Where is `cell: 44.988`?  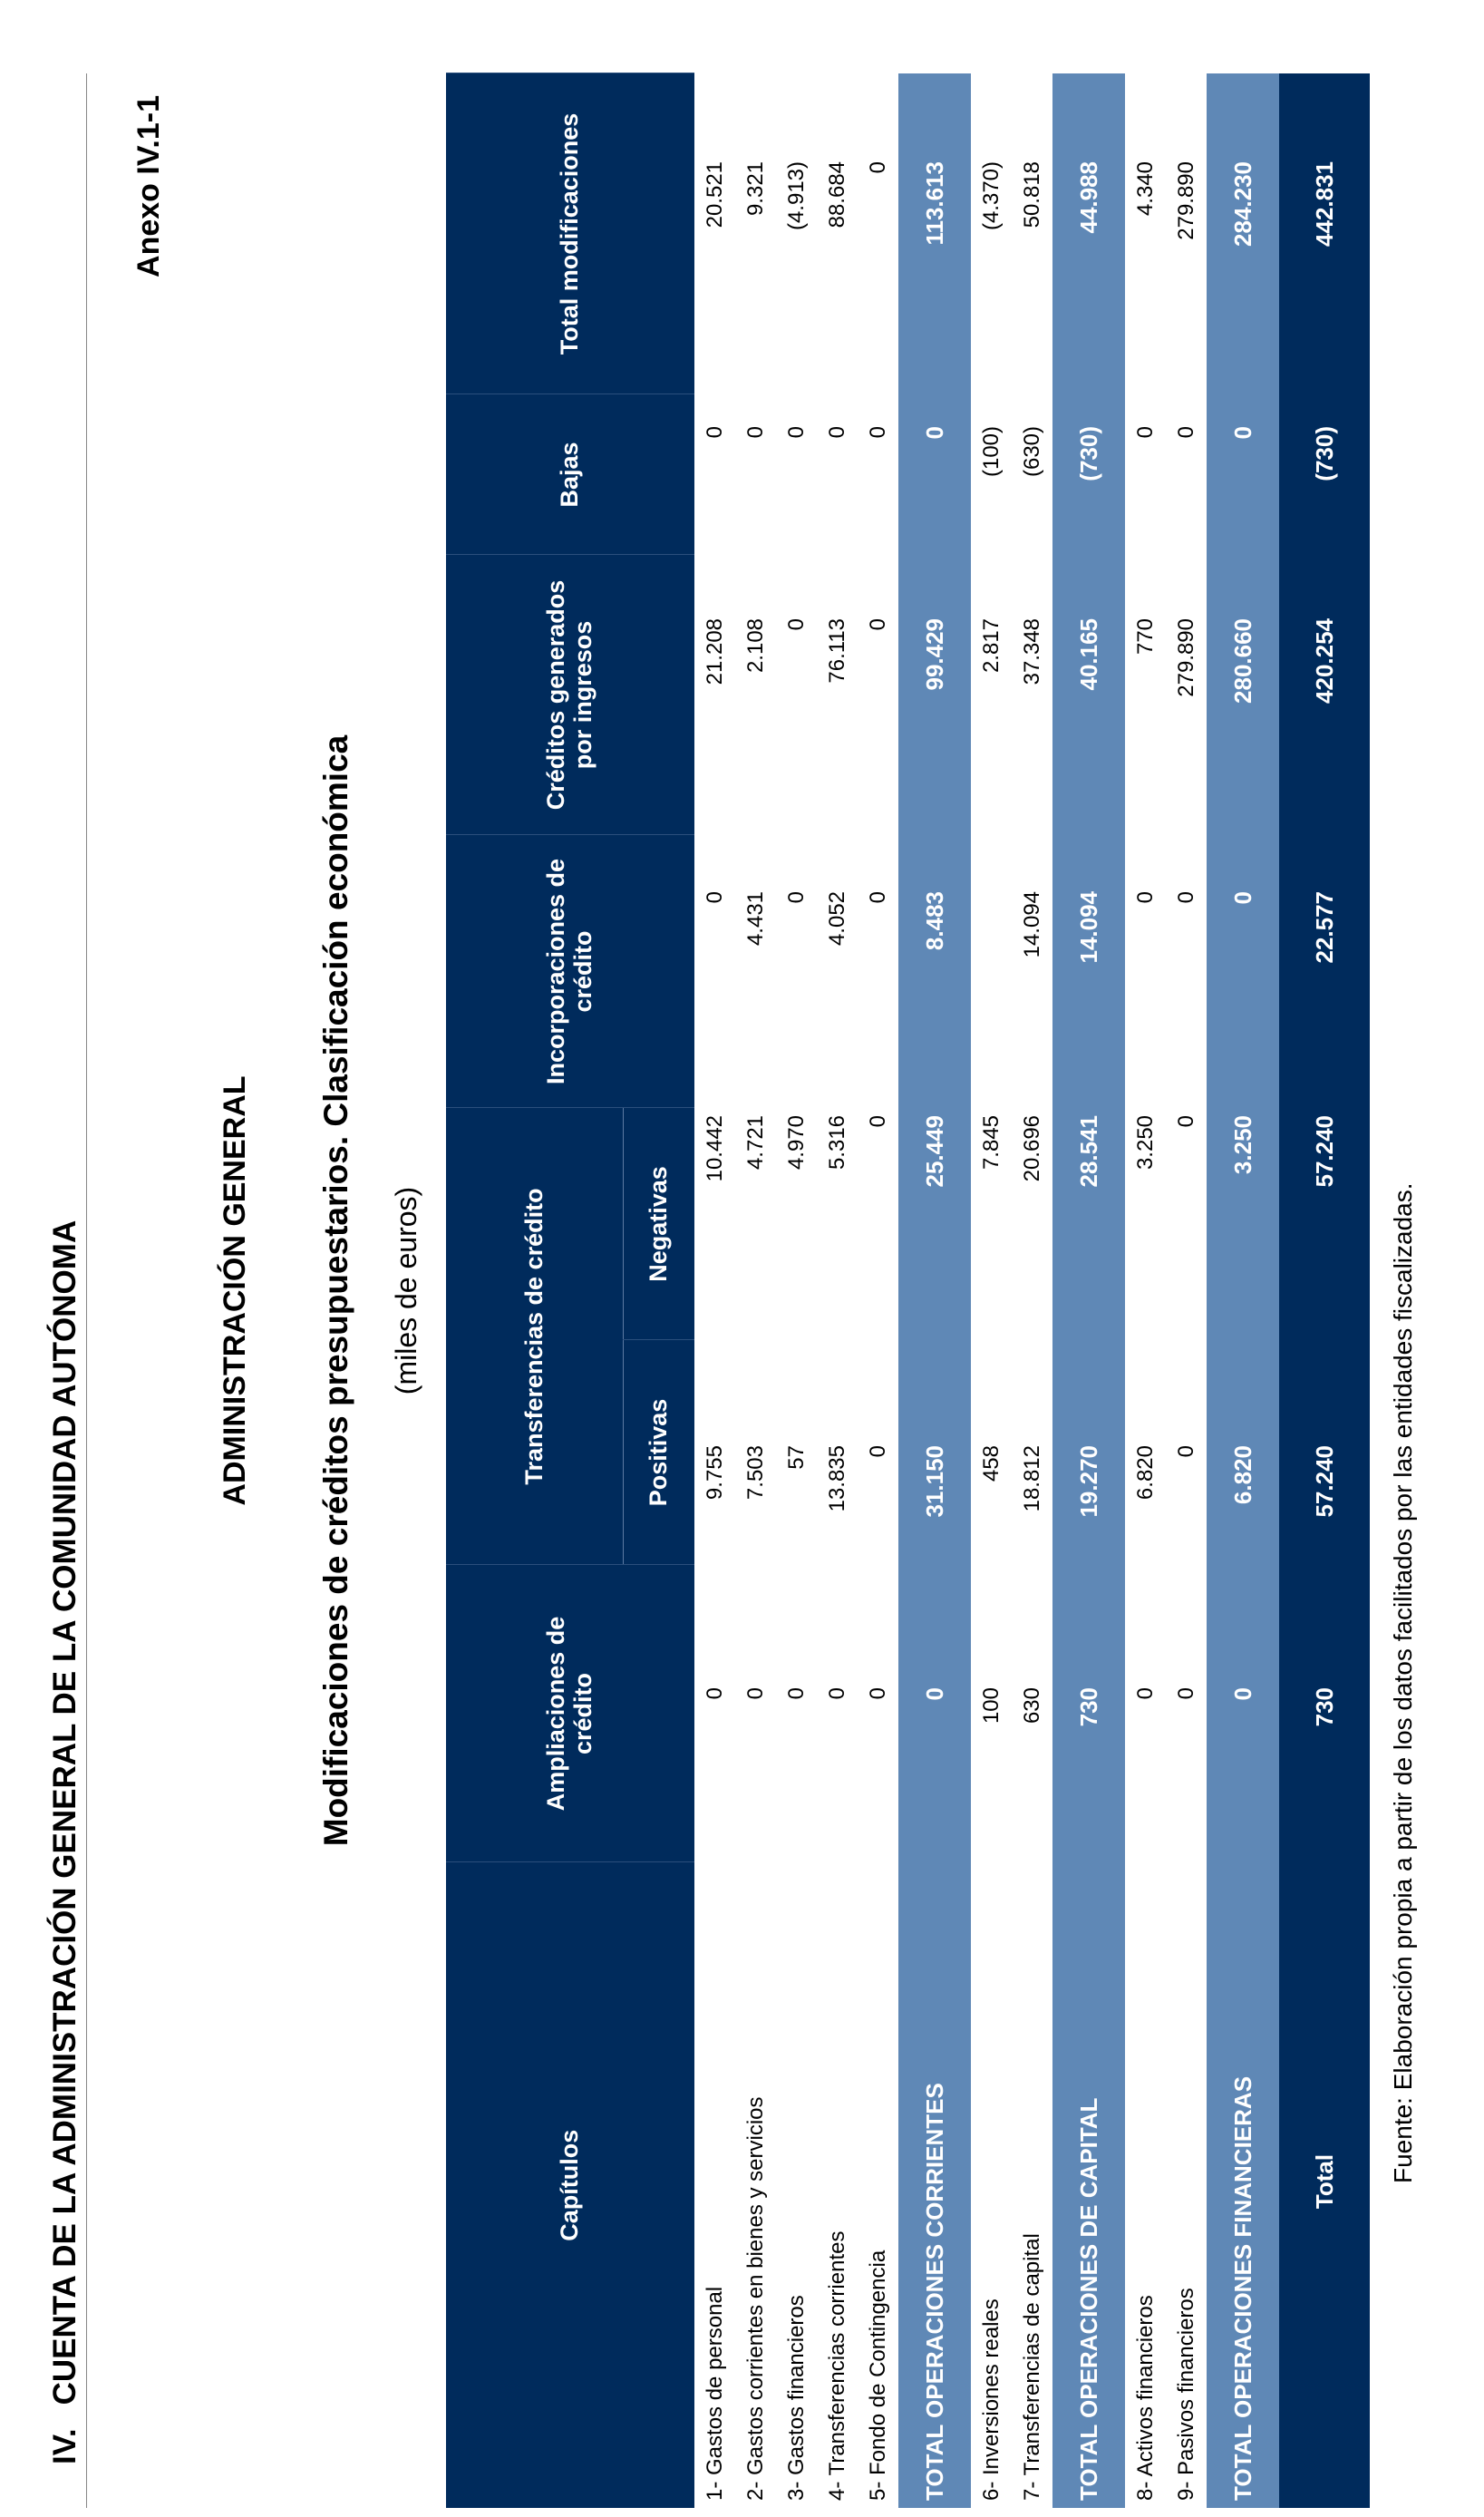
cell: 44.988 is located at coordinates (1088, 233).